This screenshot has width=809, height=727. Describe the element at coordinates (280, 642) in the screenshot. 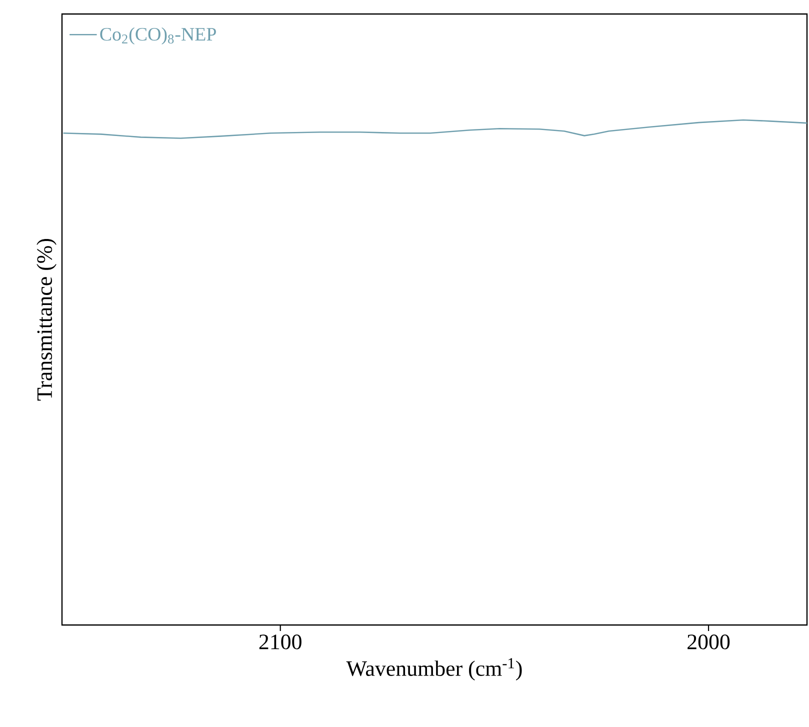

I see `x-tick-label: 2100` at that location.